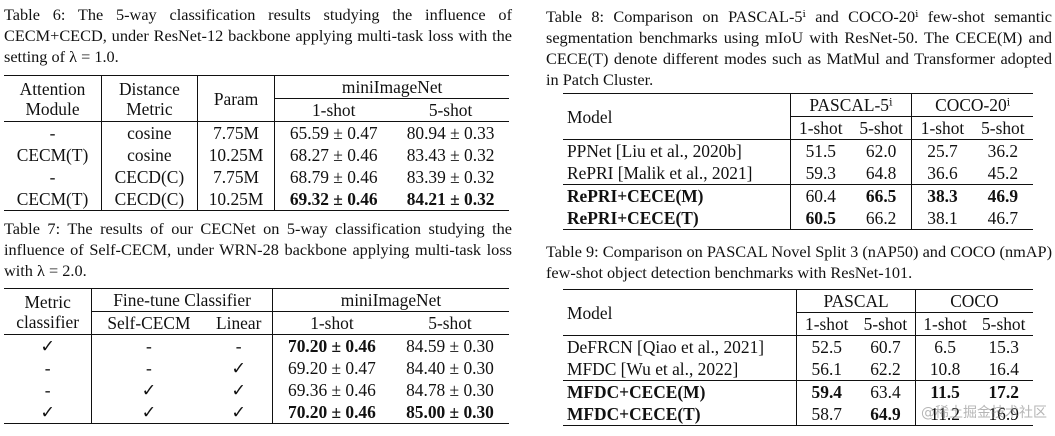 The width and height of the screenshot is (1055, 436). Describe the element at coordinates (945, 347) in the screenshot. I see `t9-r0-c3: 6.5` at that location.